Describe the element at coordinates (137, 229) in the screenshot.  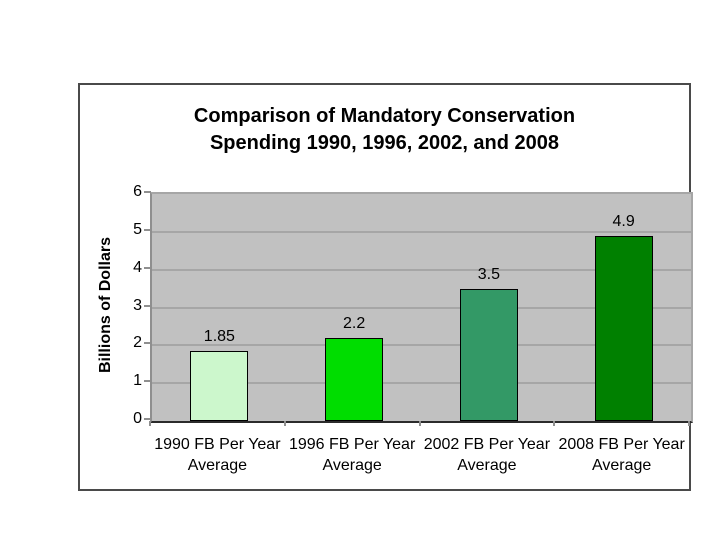
I see `y-tick-label-5: 5` at that location.